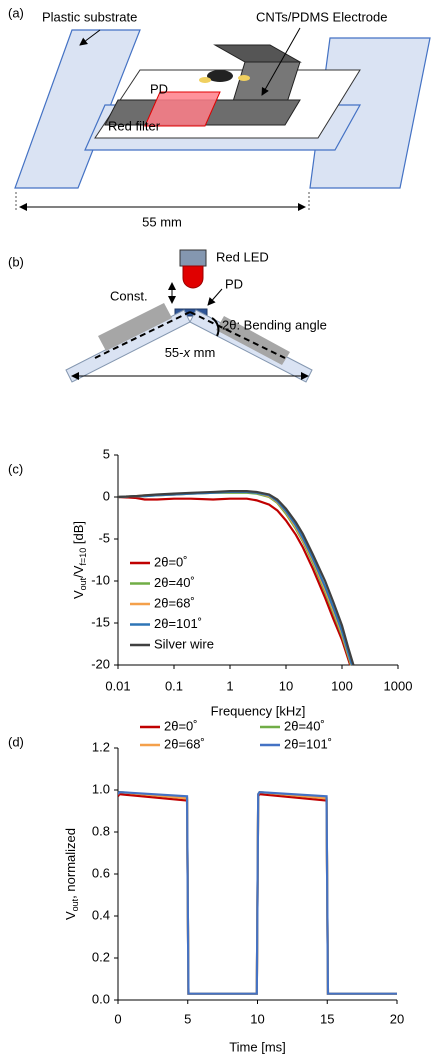 Image resolution: width=443 pixels, height=1064 pixels. Describe the element at coordinates (257, 1046) in the screenshot. I see `x-axis-label: Time [ms]` at that location.